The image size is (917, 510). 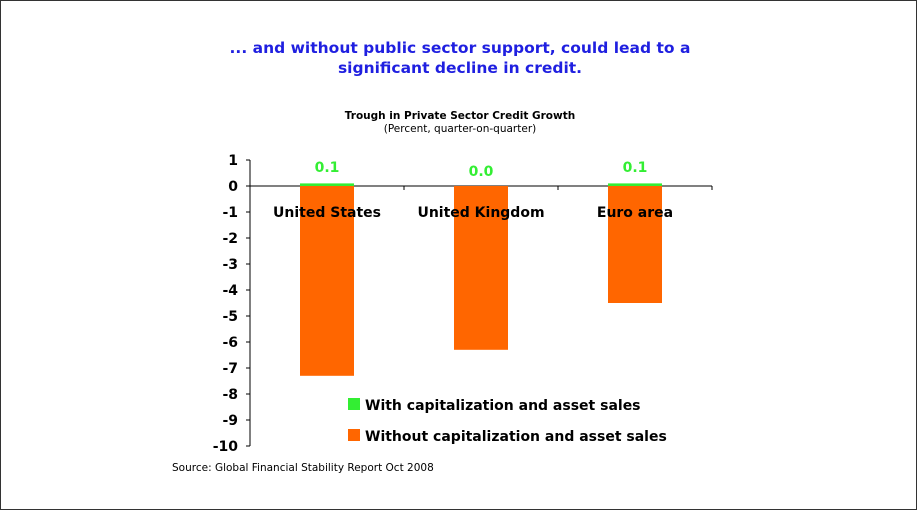 What do you see at coordinates (354, 404) in the screenshot?
I see `legend-swatch-with` at bounding box center [354, 404].